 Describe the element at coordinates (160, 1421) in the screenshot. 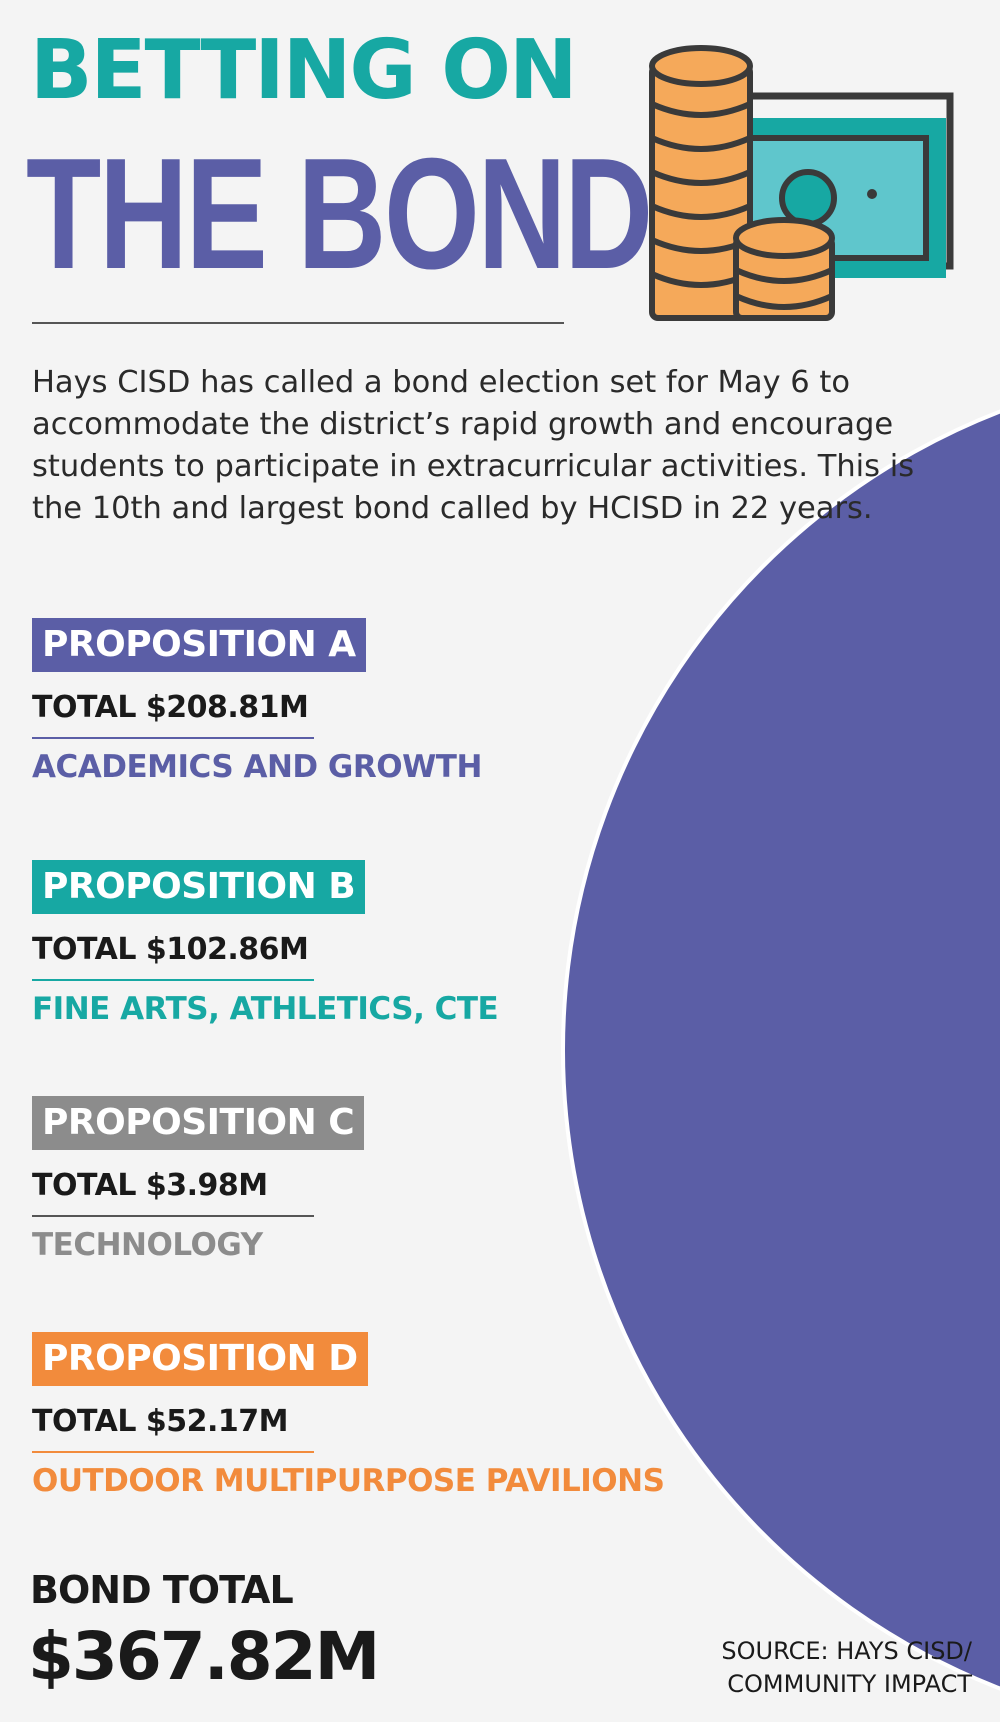

I see `proposition-d-total: TOTAL $52.17M` at that location.